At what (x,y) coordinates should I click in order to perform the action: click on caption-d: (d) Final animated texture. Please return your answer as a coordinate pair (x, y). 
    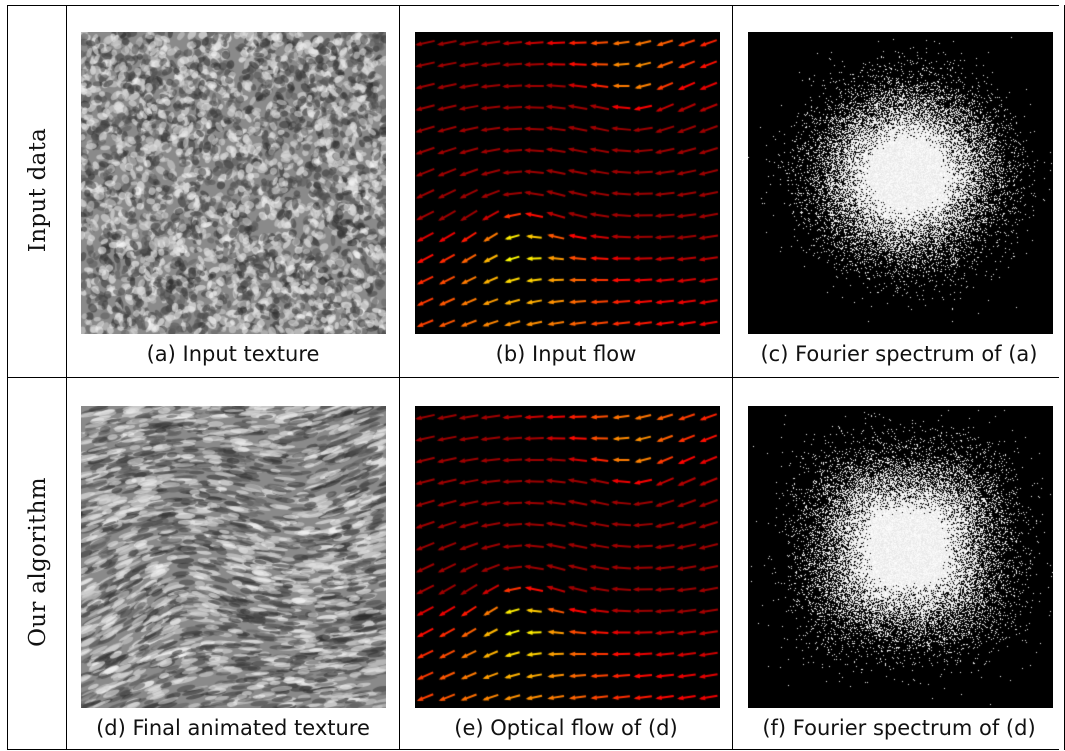
    Looking at the image, I should click on (233, 728).